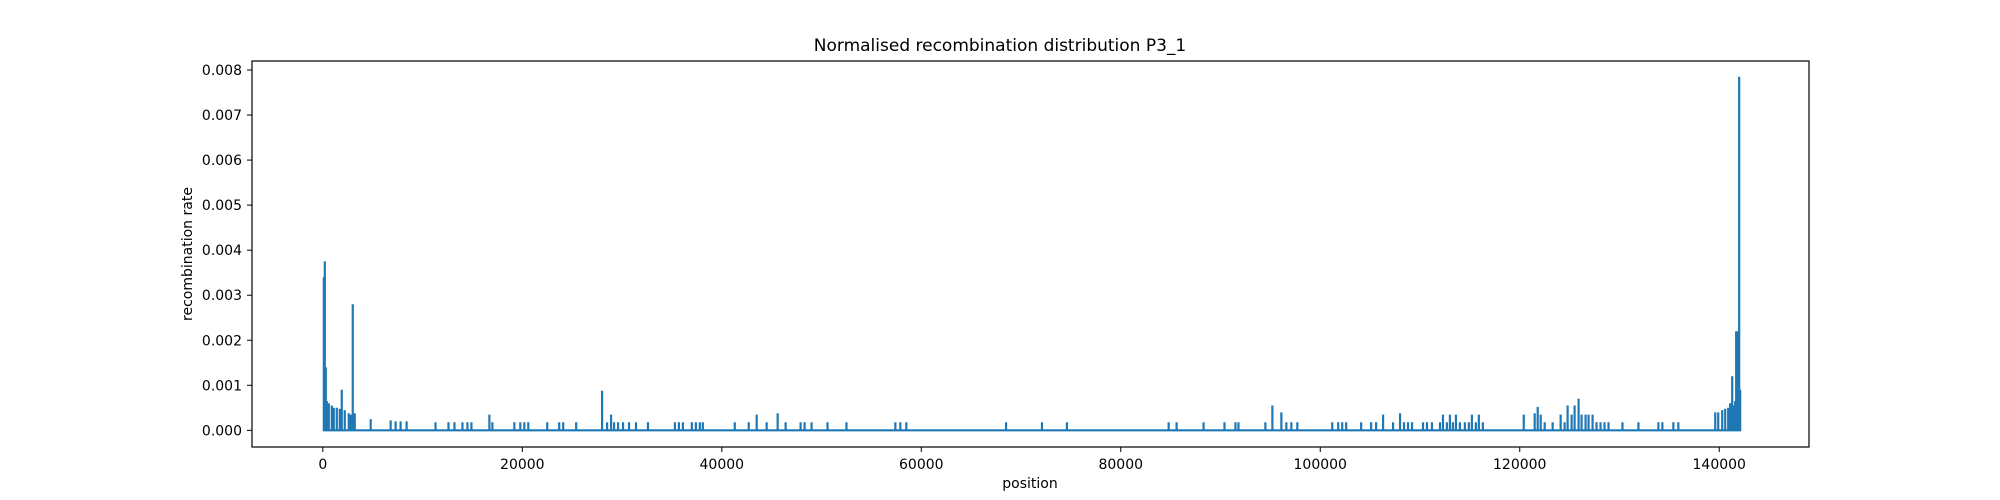 Image resolution: width=2000 pixels, height=500 pixels. Describe the element at coordinates (222, 296) in the screenshot. I see `y-tick-label: 0.003` at that location.